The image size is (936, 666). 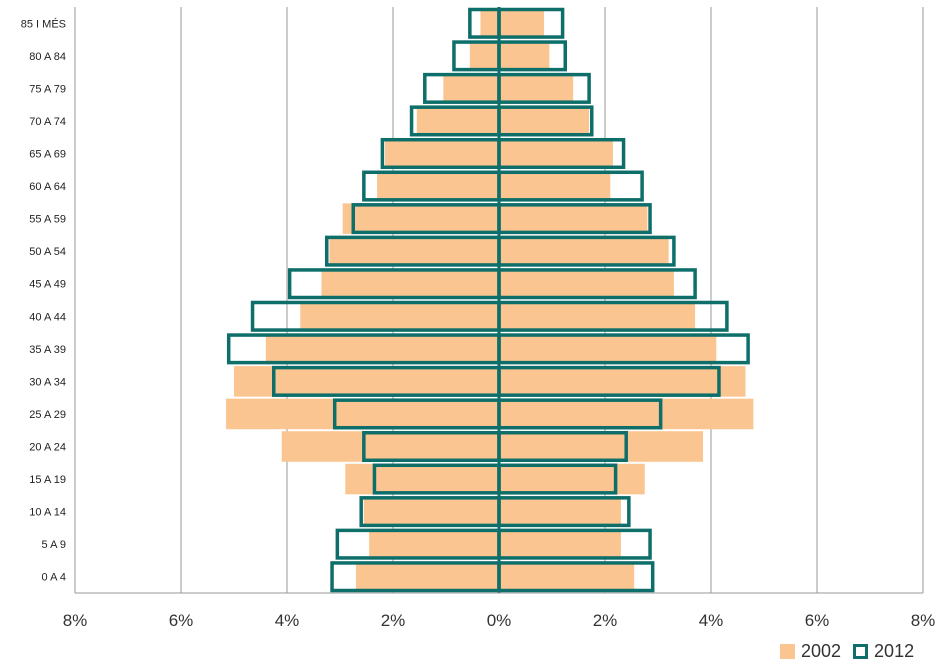 I want to click on legend-label-2012: 2012, so click(x=894, y=650).